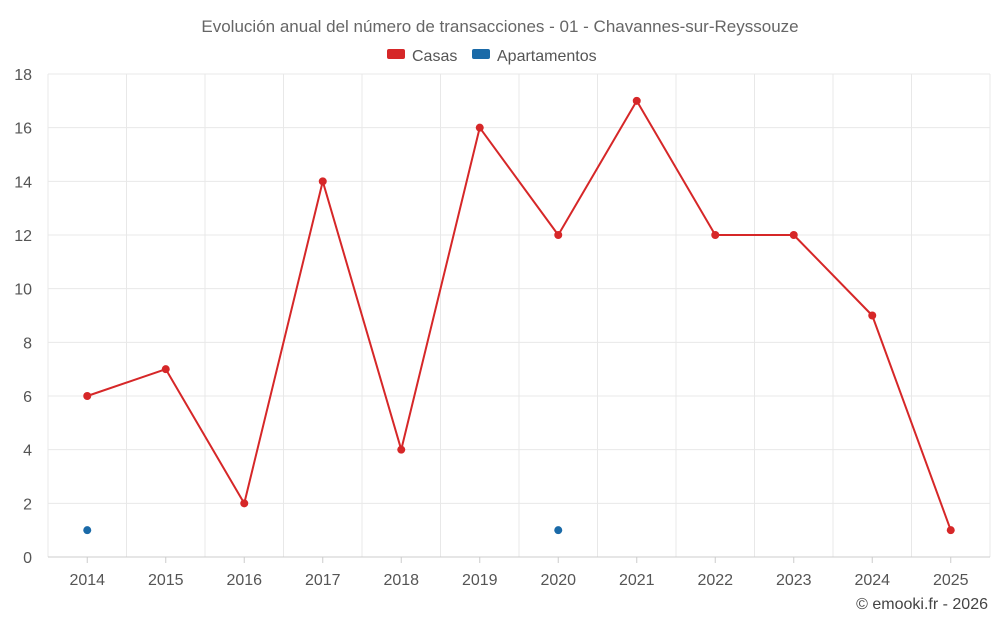  I want to click on y-tick-label: 18, so click(23, 75).